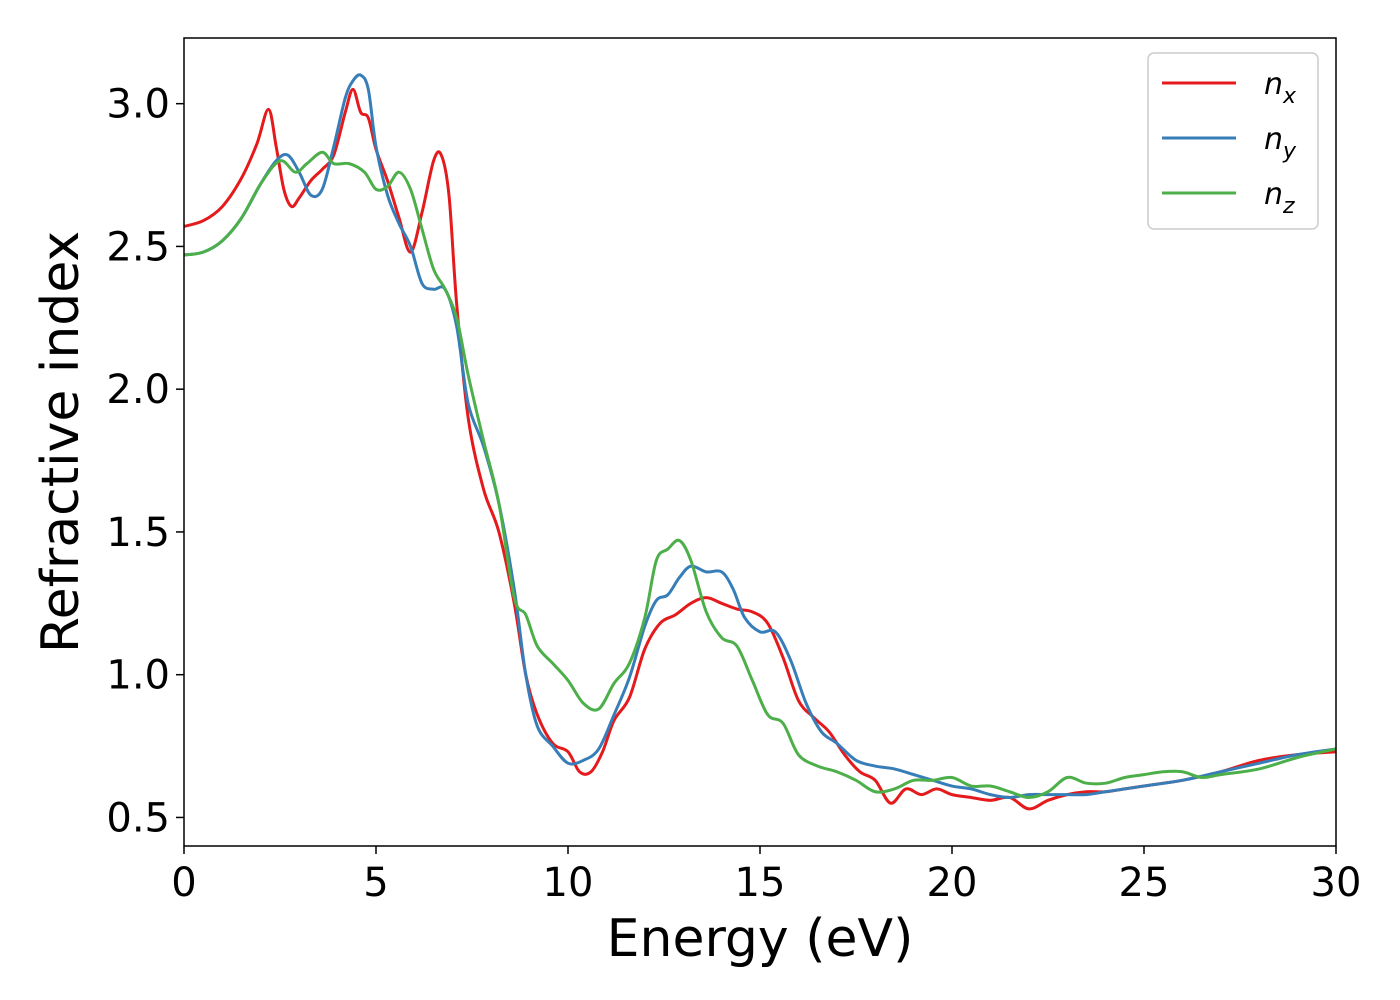 The width and height of the screenshot is (1400, 1000). I want to click on y-tick-label: 2.5, so click(138, 247).